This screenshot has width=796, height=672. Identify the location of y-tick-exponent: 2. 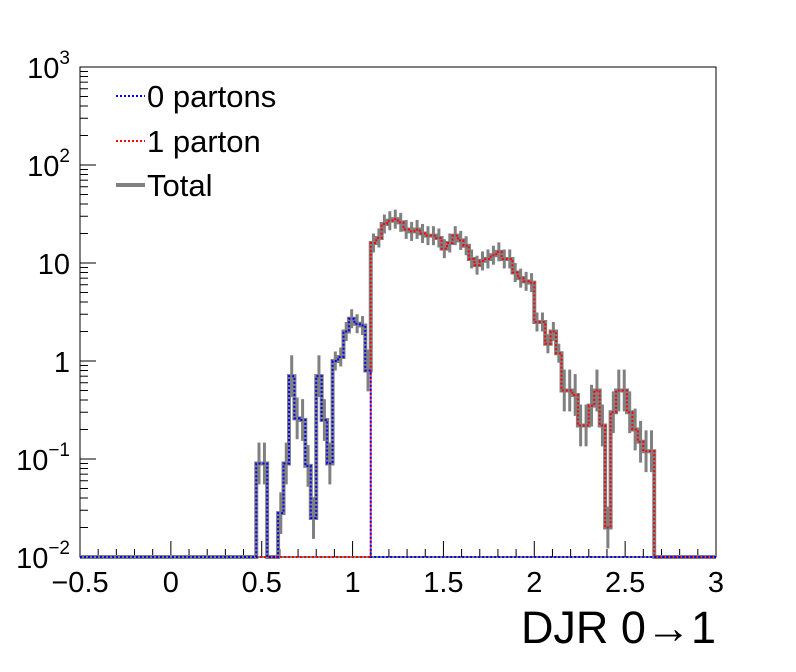
(64, 156).